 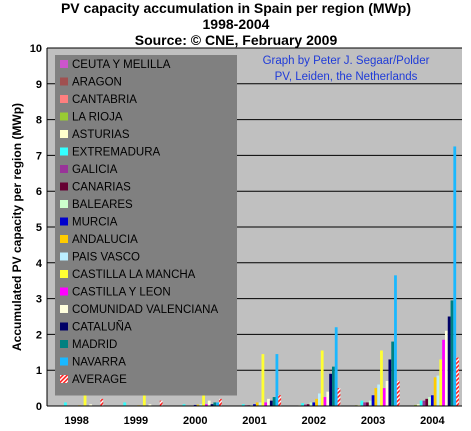 I want to click on credit-line: Graph by Peter J. Segaar/Polder, so click(x=346, y=61).